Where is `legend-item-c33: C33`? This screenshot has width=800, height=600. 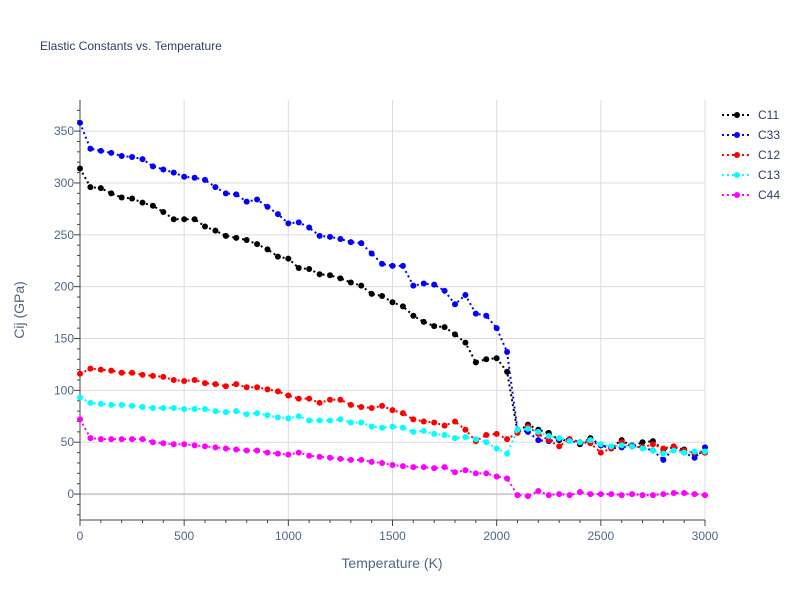 legend-item-c33: C33 is located at coordinates (751, 135).